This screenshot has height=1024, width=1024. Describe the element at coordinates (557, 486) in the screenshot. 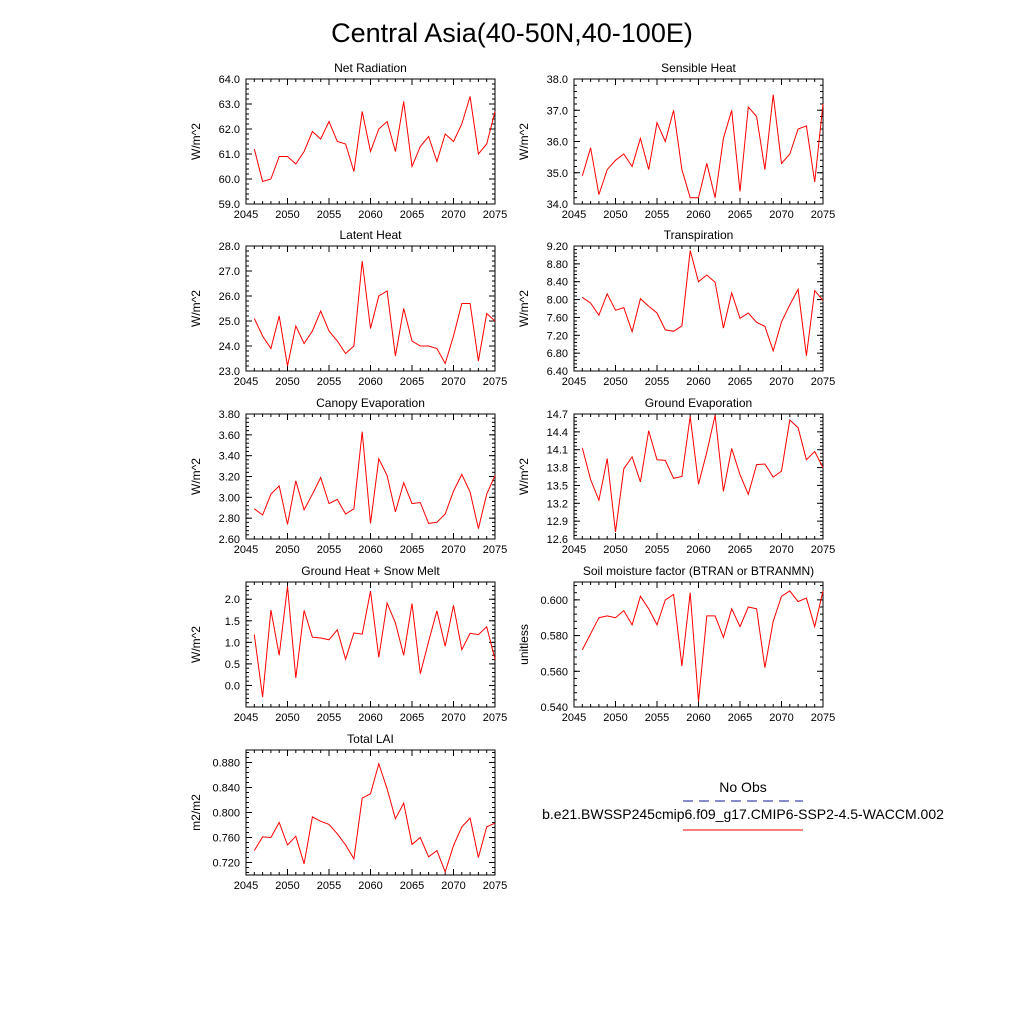

I see `y-tick-label: 13.5` at that location.